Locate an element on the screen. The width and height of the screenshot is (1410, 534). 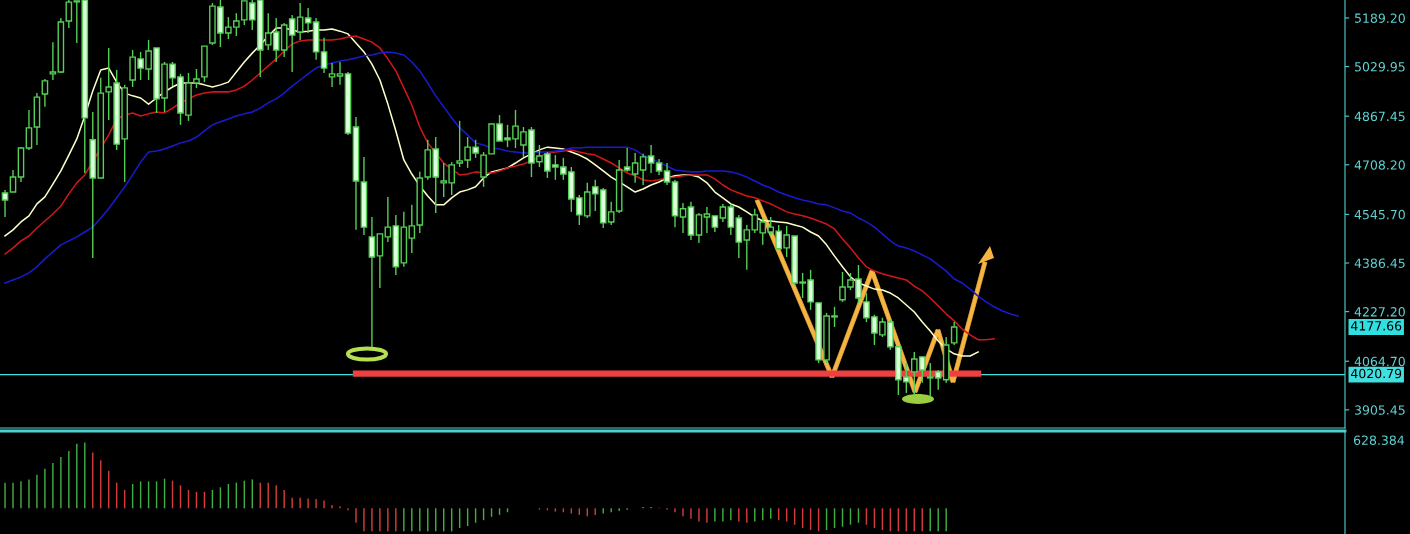
y-tick-label: 4386.45 is located at coordinates (1379, 263).